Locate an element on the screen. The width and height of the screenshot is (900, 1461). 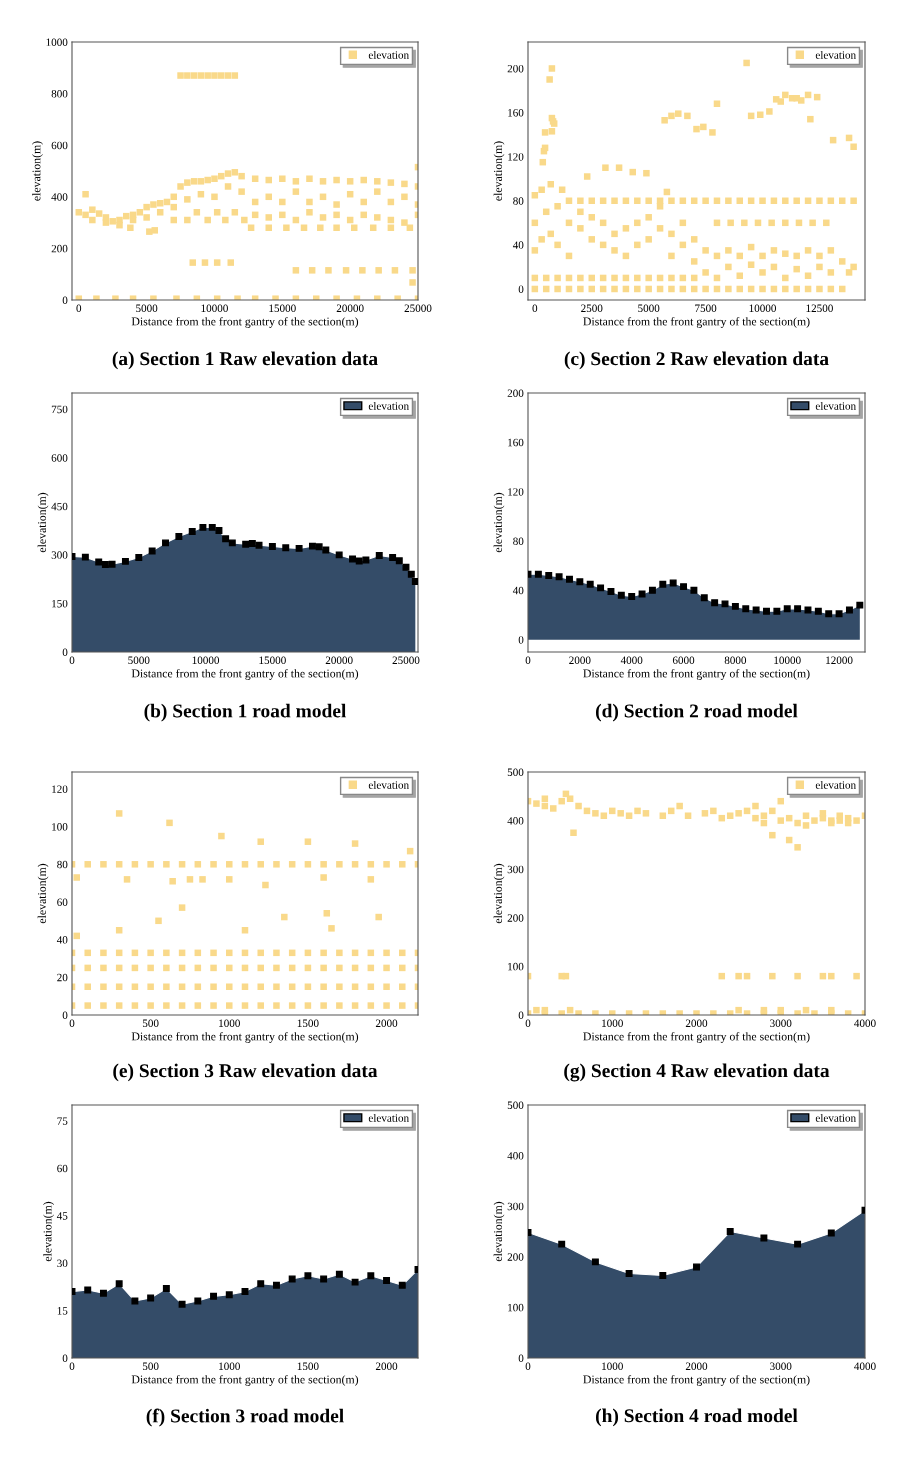
y-tick-label: 30 is located at coordinates (62, 1263).